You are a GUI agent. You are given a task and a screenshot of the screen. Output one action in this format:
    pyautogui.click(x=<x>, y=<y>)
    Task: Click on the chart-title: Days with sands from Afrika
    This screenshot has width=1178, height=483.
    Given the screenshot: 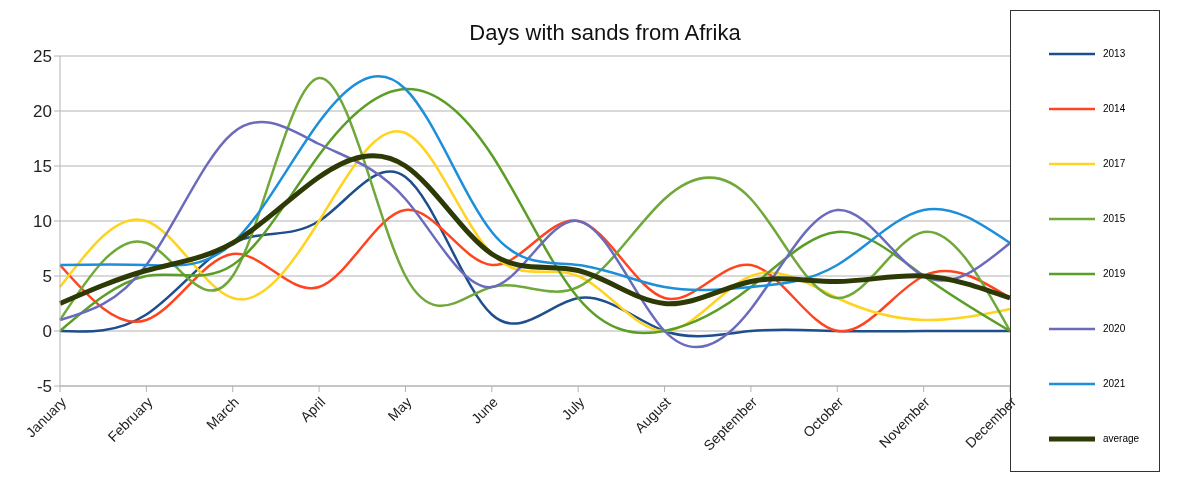 What is the action you would take?
    pyautogui.click(x=605, y=32)
    